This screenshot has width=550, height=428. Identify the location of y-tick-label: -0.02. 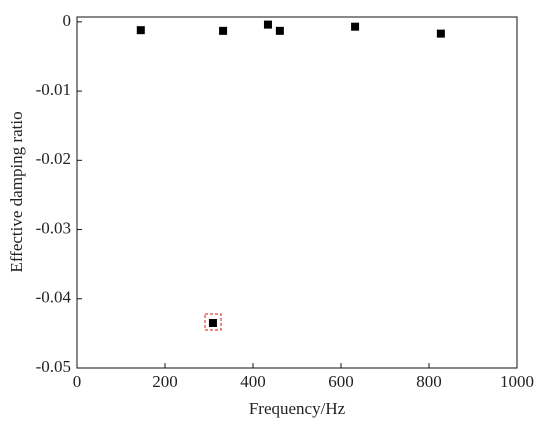
(53, 158).